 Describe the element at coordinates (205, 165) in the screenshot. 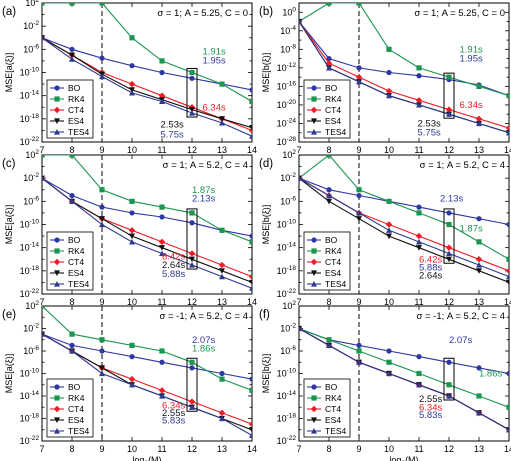

I see `panel-title: σ = 1; A = 5.2, C = 4` at that location.